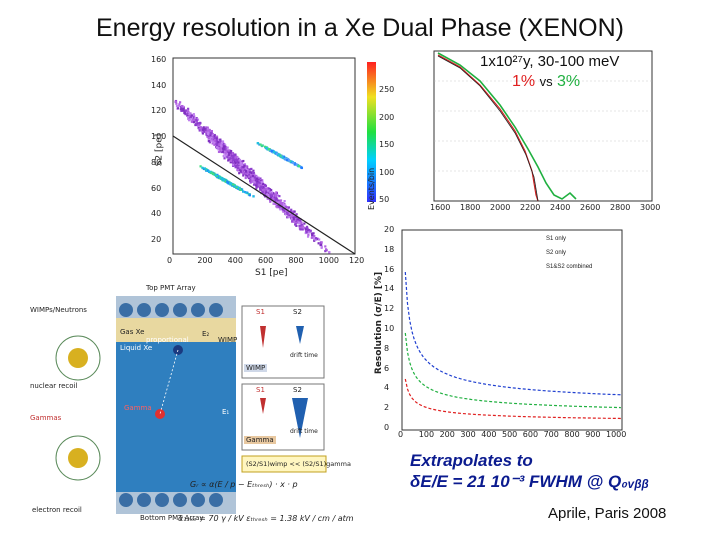 The image size is (720, 540). I want to click on extrapolates-line-1: Extrapolates to, so click(471, 460).